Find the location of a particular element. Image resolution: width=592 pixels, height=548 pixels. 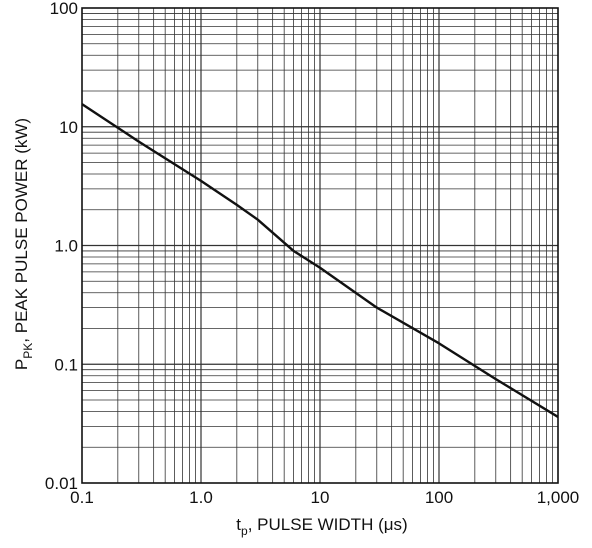

x-tick-labels: 0.1 1.0 10 100 1,000 is located at coordinates (324, 497).